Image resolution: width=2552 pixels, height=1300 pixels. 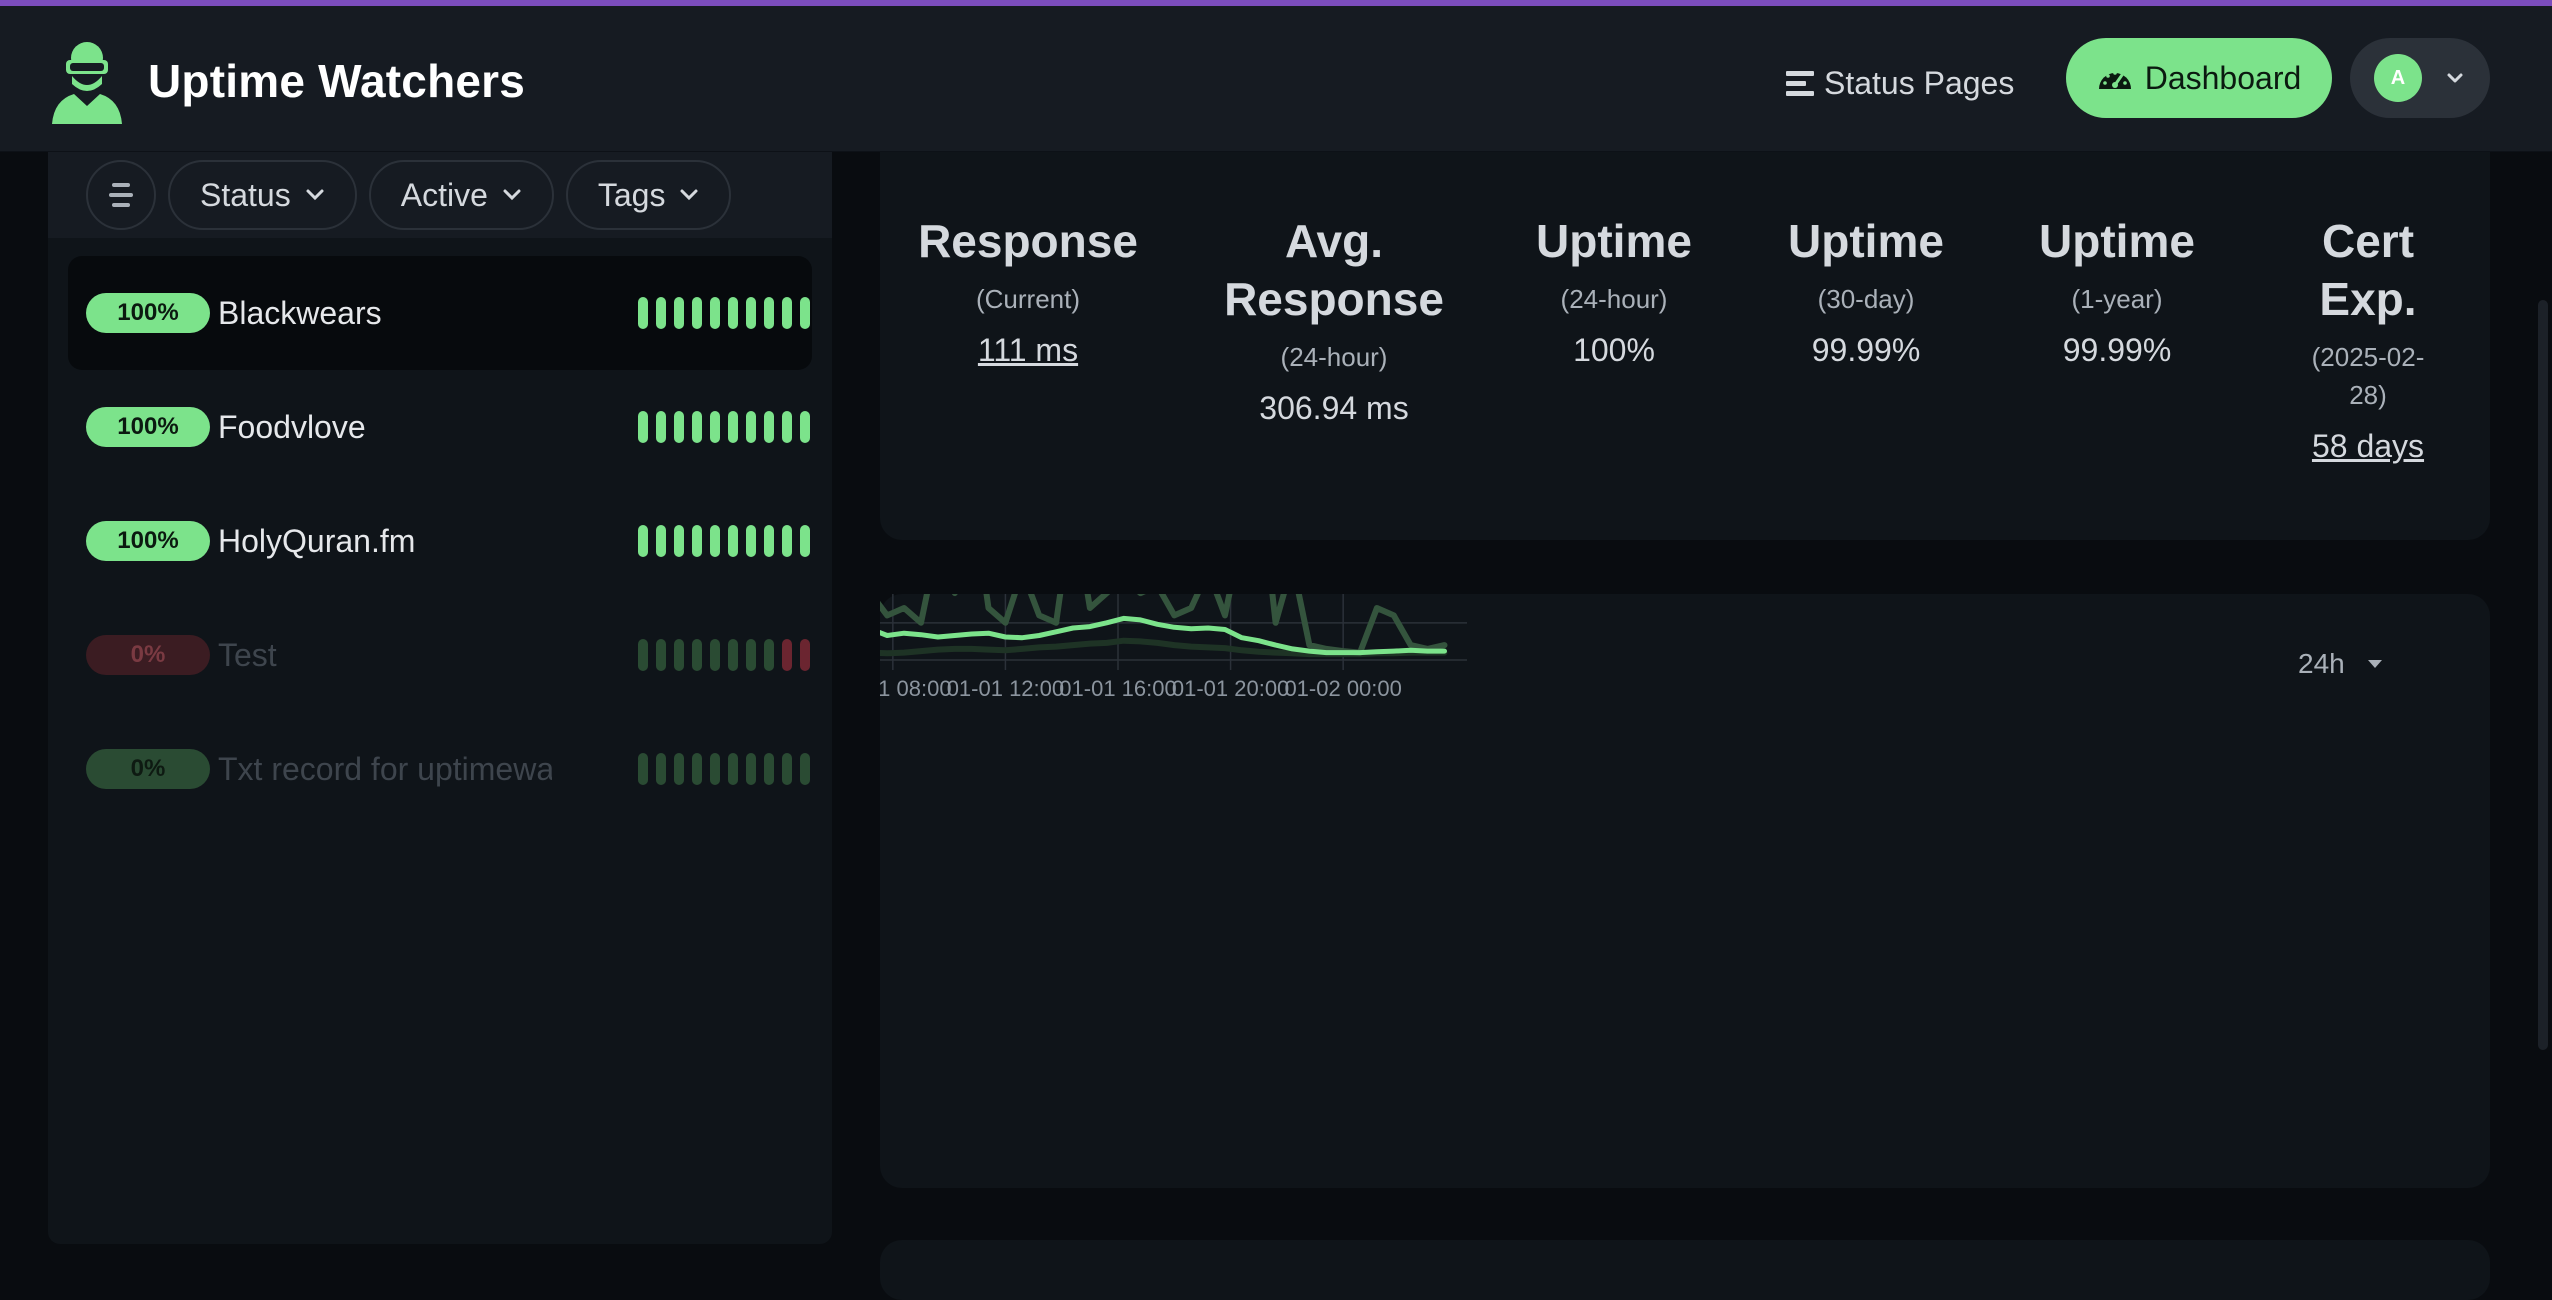 I want to click on stat-uptime-30d: Uptime (30-day) 99.99%, so click(x=1866, y=290).